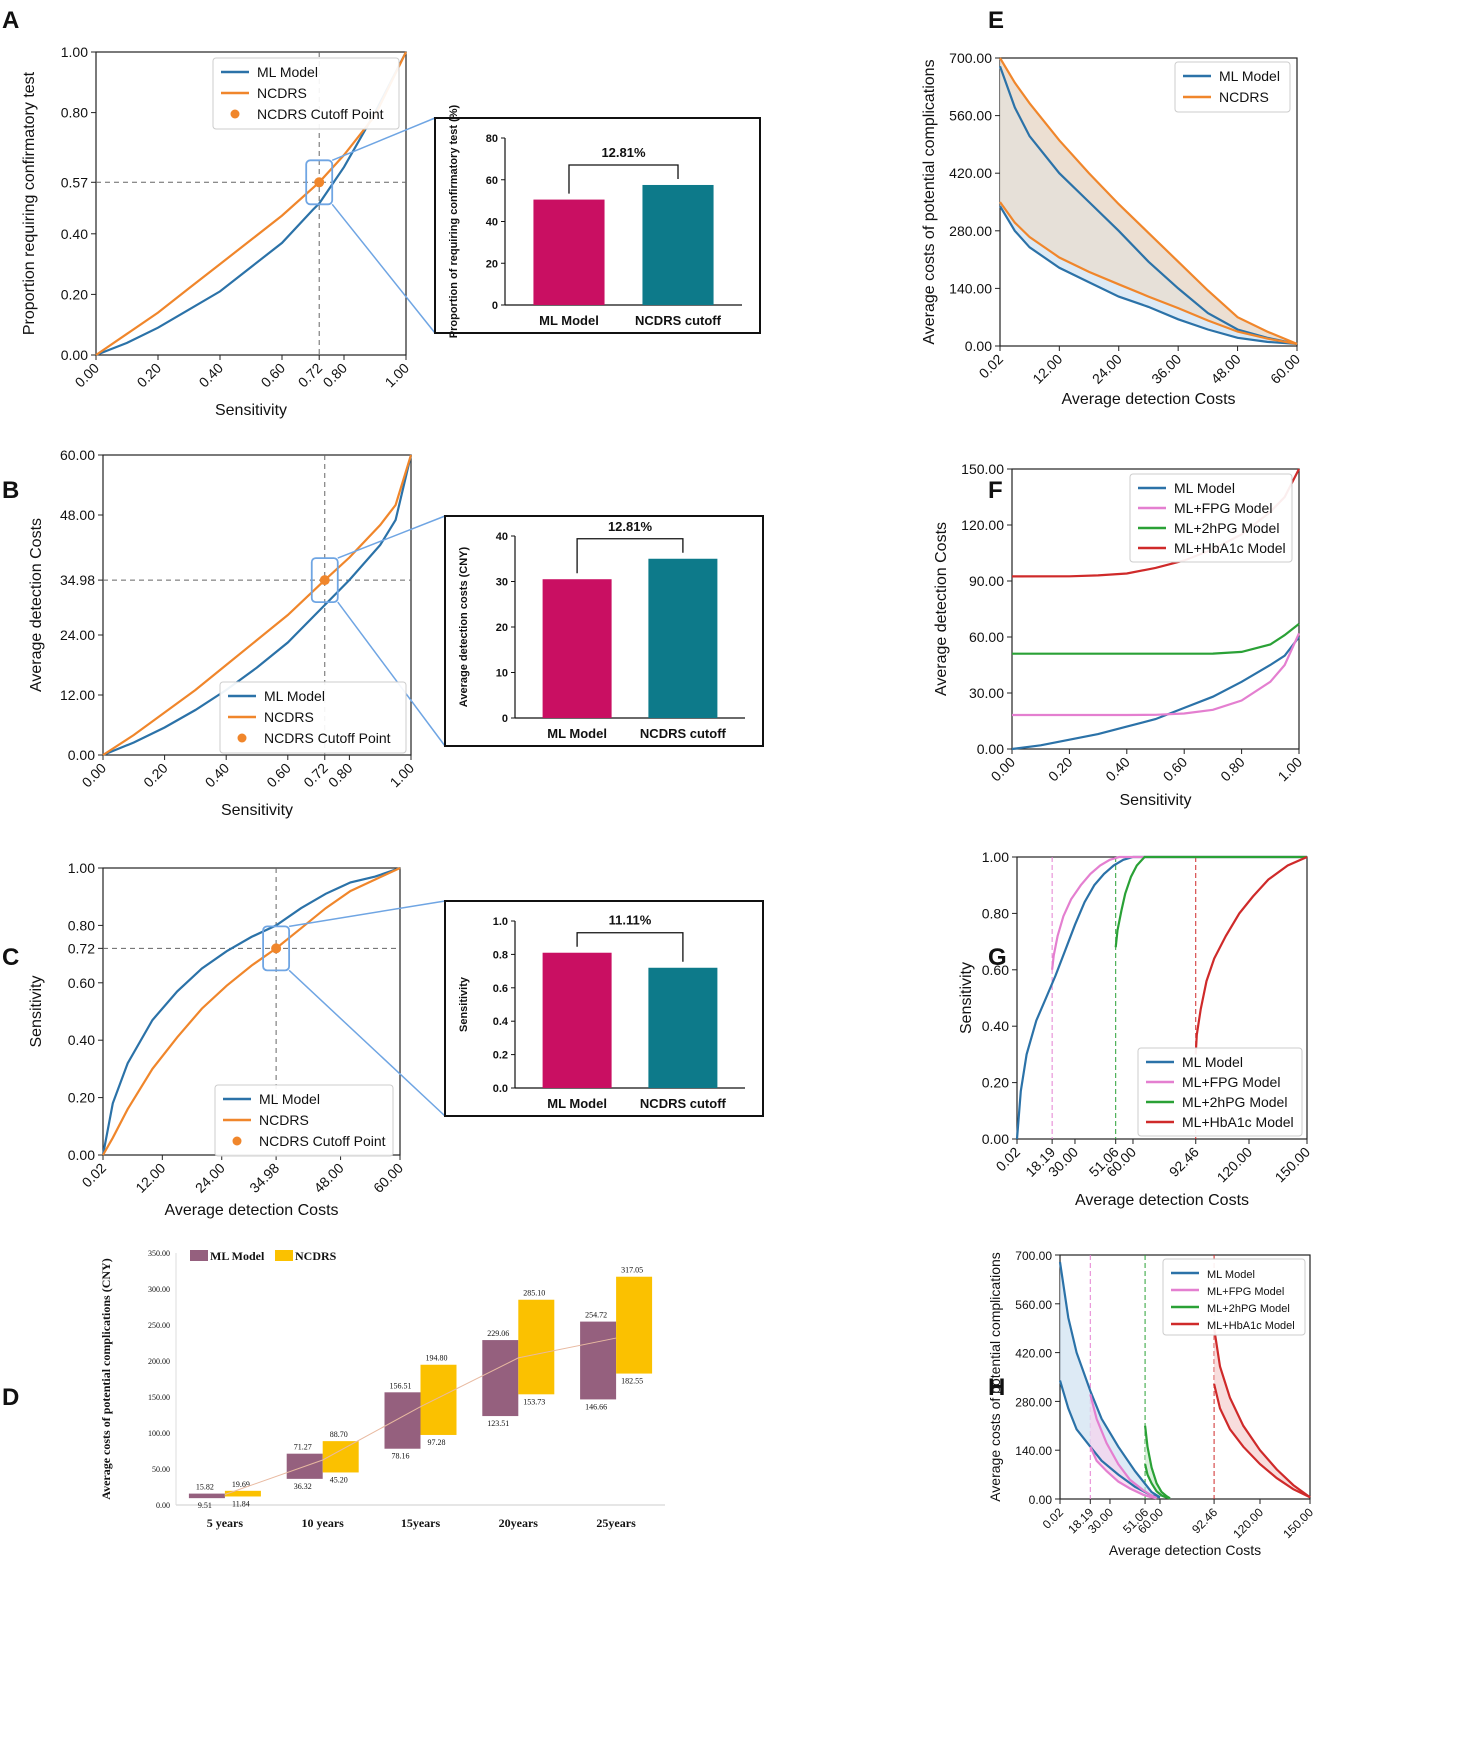 The height and width of the screenshot is (1748, 1477). I want to click on legend-label: NCDRS, so click(282, 93).